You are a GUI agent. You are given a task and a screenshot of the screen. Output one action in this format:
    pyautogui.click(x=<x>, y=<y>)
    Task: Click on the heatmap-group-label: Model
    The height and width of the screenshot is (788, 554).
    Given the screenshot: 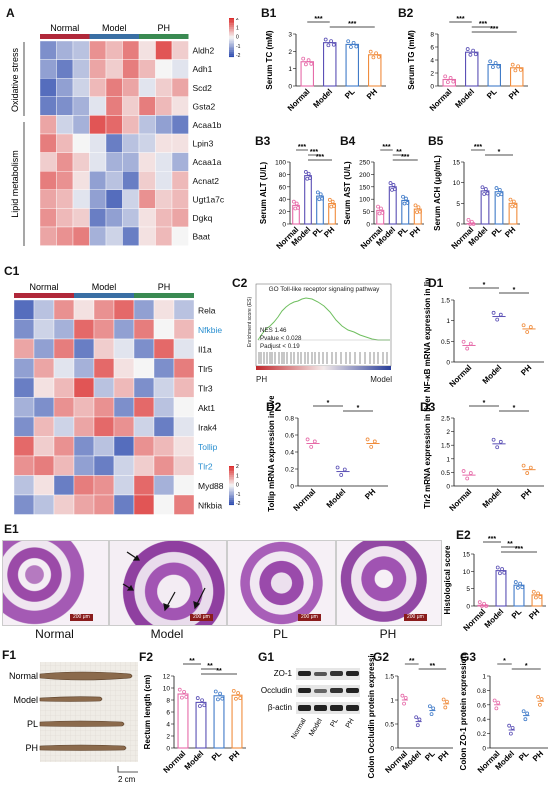 What is the action you would take?
    pyautogui.click(x=104, y=287)
    